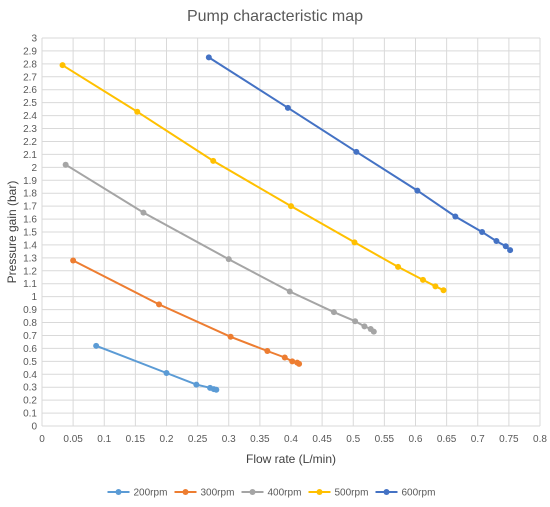  I want to click on y-tick-label: 0.6, so click(30, 349).